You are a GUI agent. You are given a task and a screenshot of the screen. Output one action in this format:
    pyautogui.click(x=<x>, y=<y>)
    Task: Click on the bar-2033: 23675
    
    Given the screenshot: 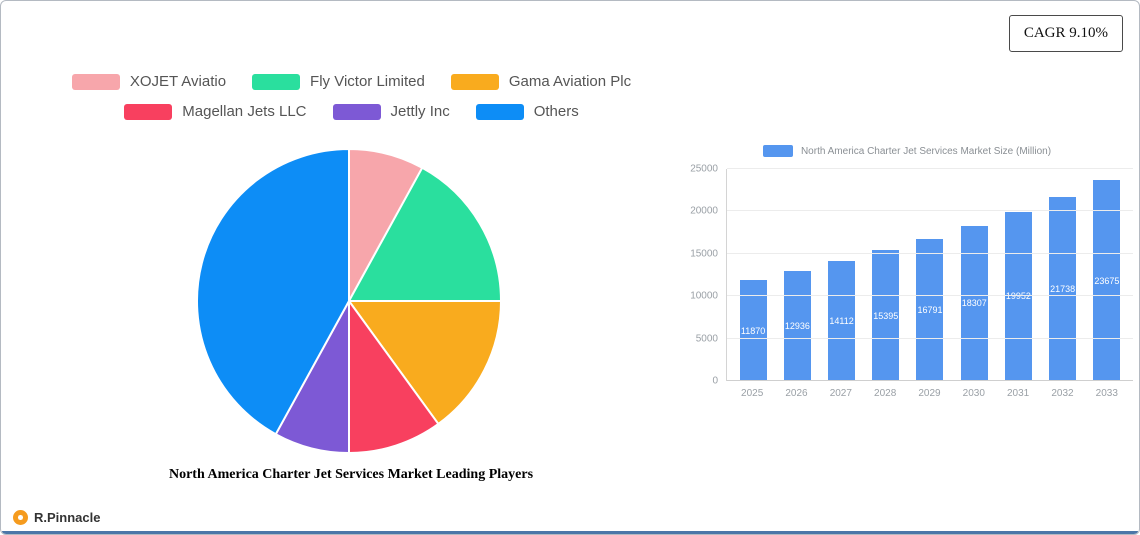 What is the action you would take?
    pyautogui.click(x=1107, y=280)
    